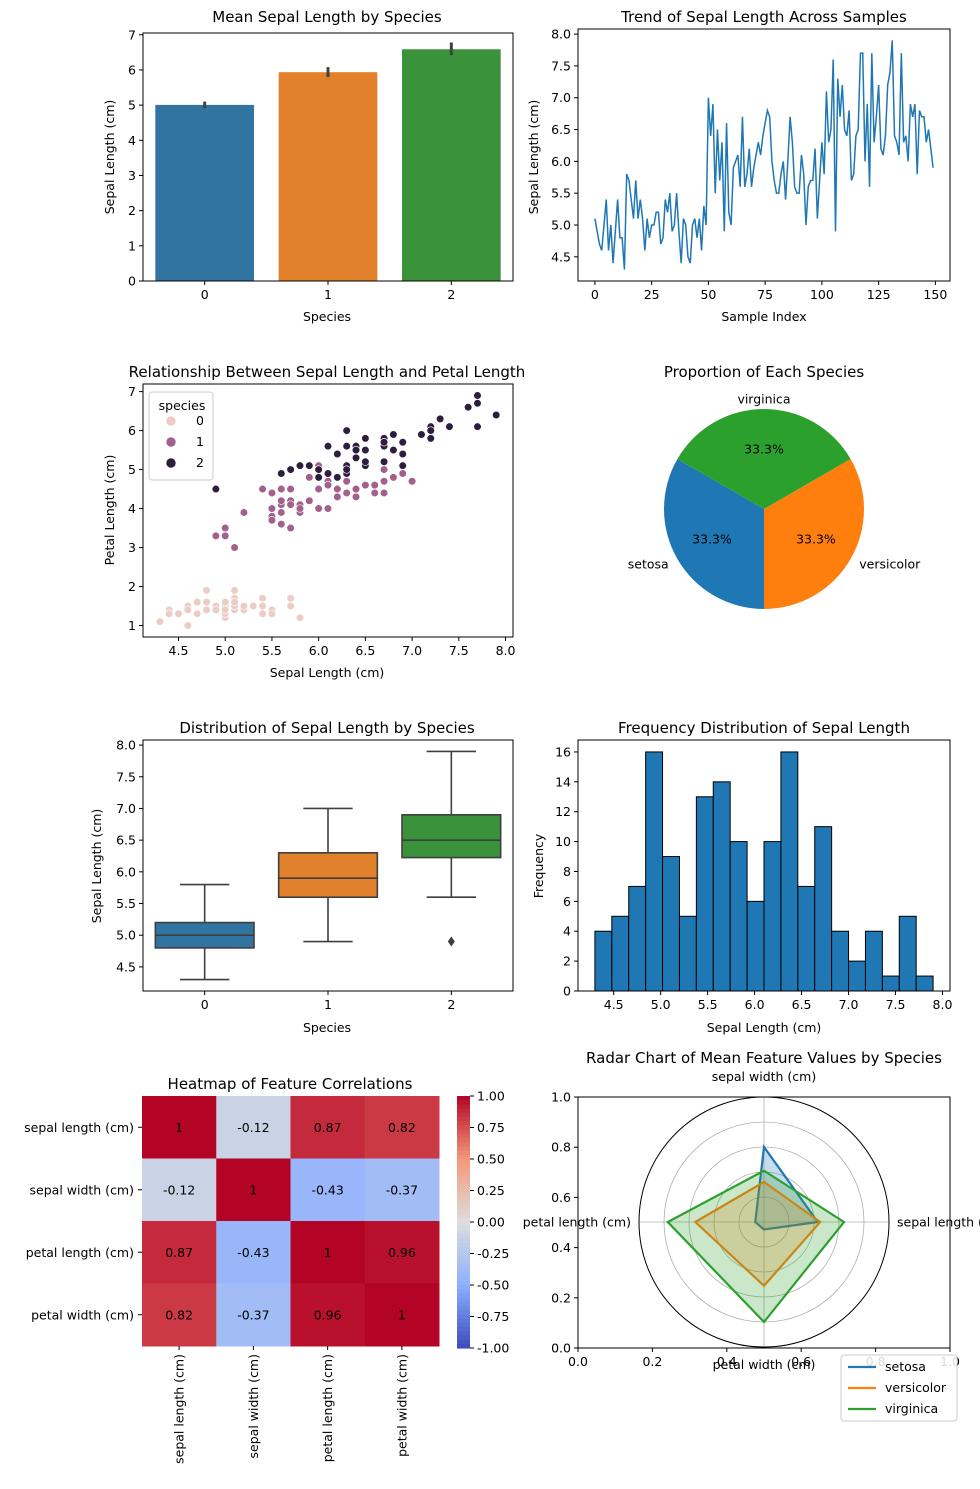 Image resolution: width=980 pixels, height=1489 pixels. I want to click on cartesian-y-tick-label: 0.6, so click(561, 1197).